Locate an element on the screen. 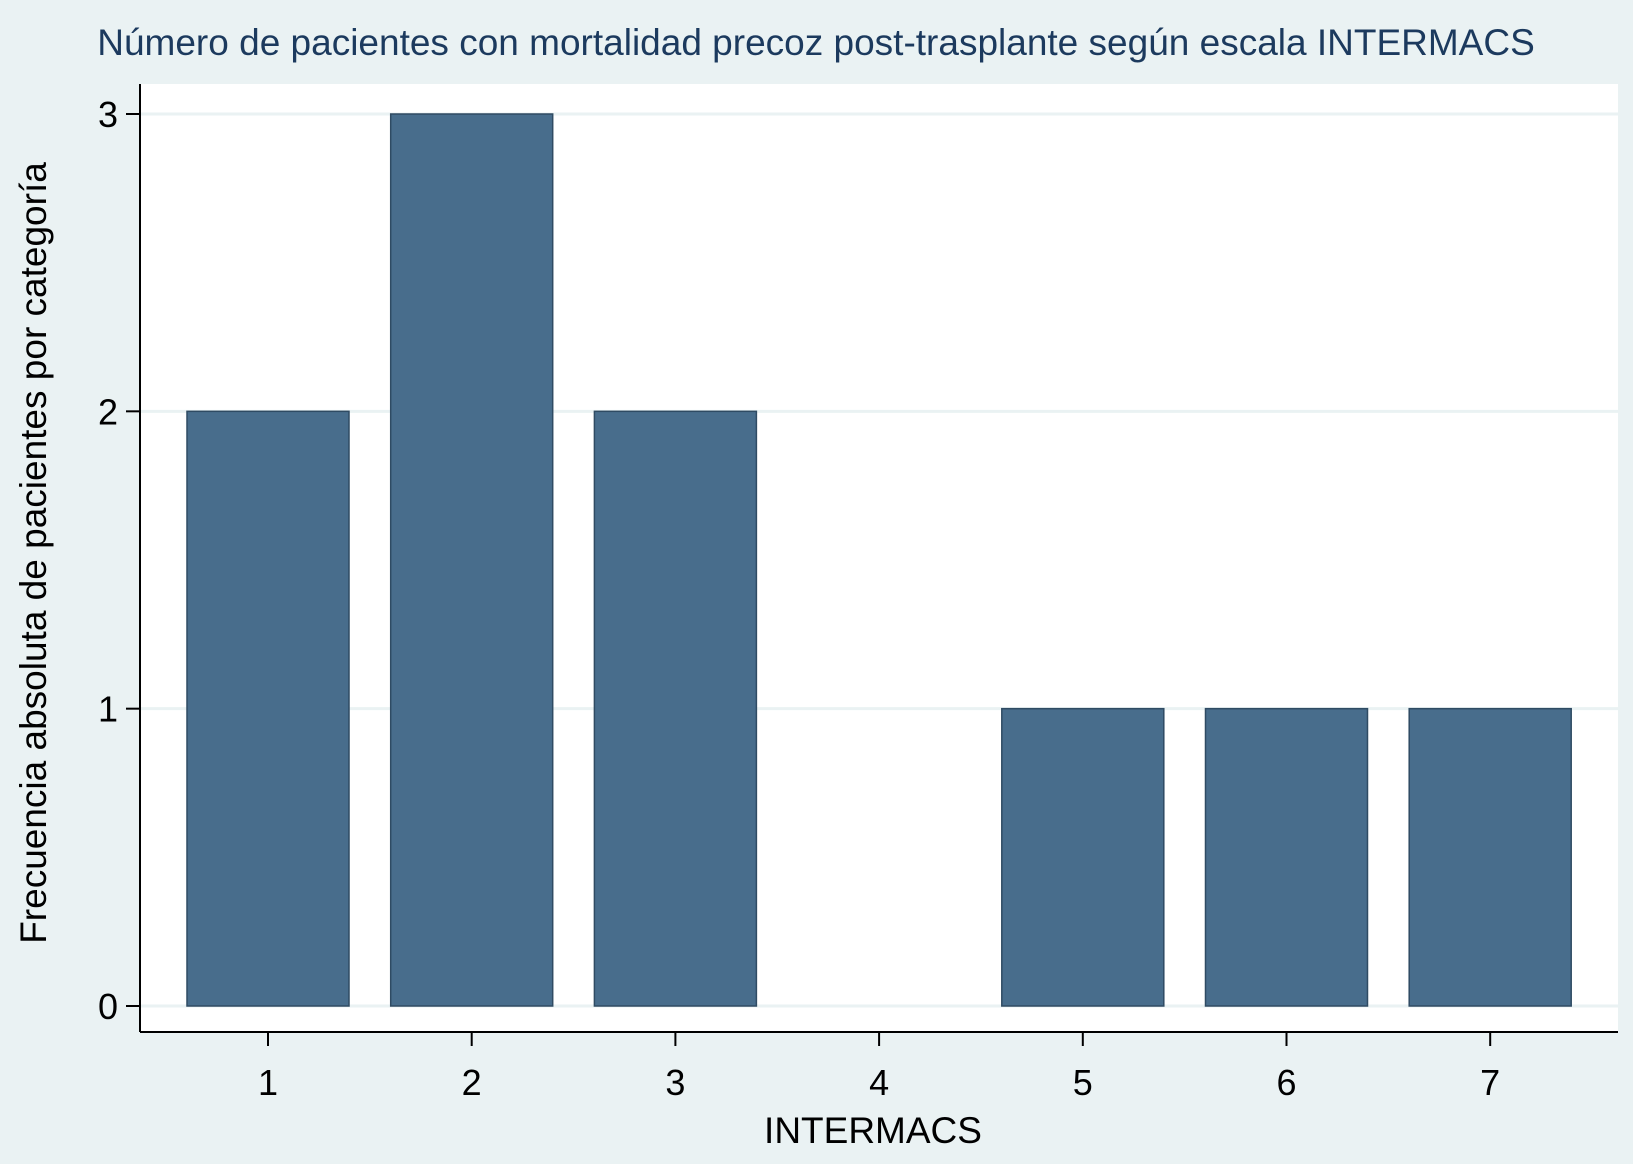 The width and height of the screenshot is (1633, 1164). y-tick-label-3: 3 is located at coordinates (108, 114).